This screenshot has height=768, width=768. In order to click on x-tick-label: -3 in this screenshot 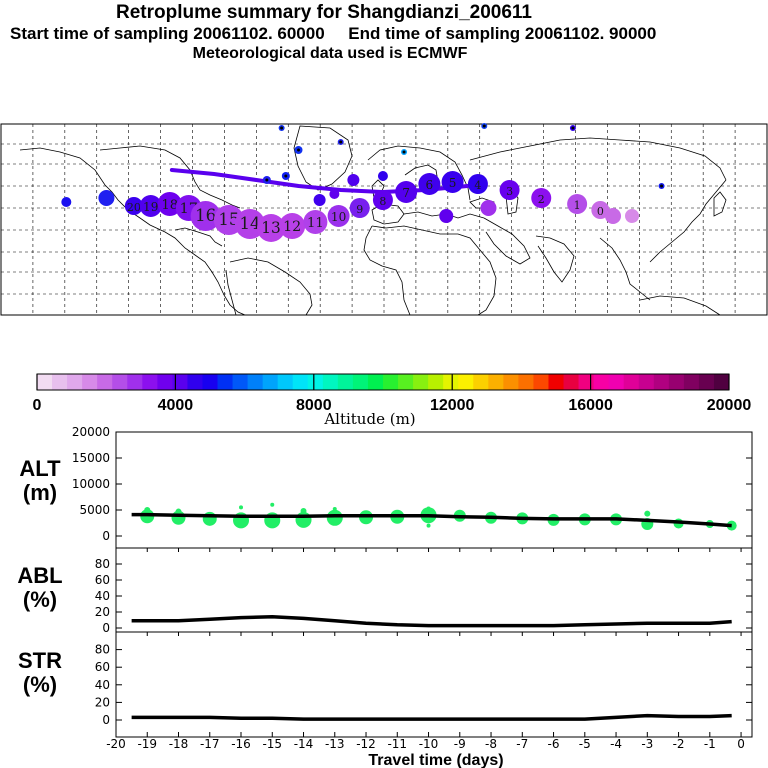, I will do `click(647, 744)`.